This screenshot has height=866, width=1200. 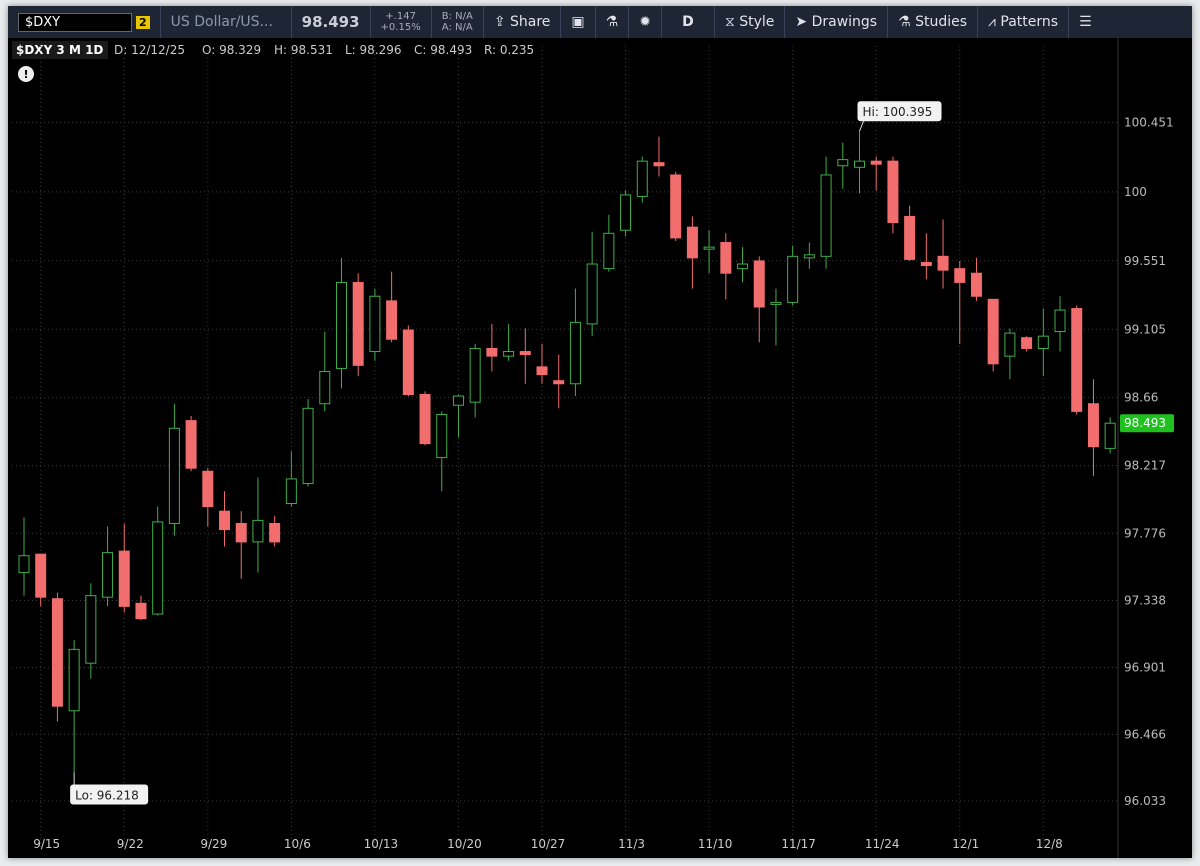 What do you see at coordinates (1145, 801) in the screenshot?
I see `y-tick-label: 96.033` at bounding box center [1145, 801].